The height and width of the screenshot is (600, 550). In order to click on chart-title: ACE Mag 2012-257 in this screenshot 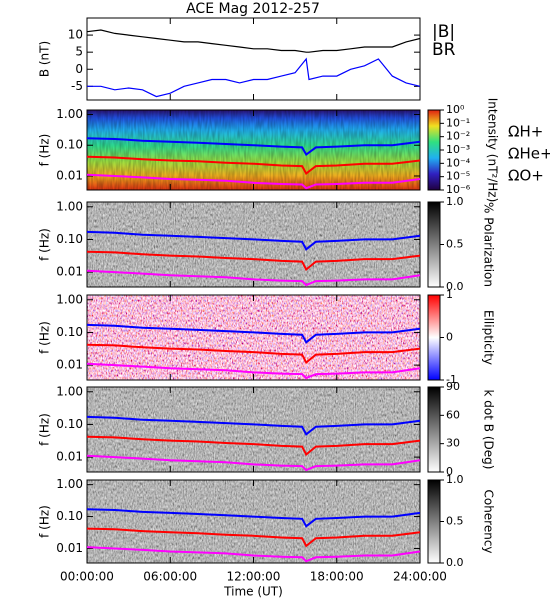, I will do `click(253, 9)`.